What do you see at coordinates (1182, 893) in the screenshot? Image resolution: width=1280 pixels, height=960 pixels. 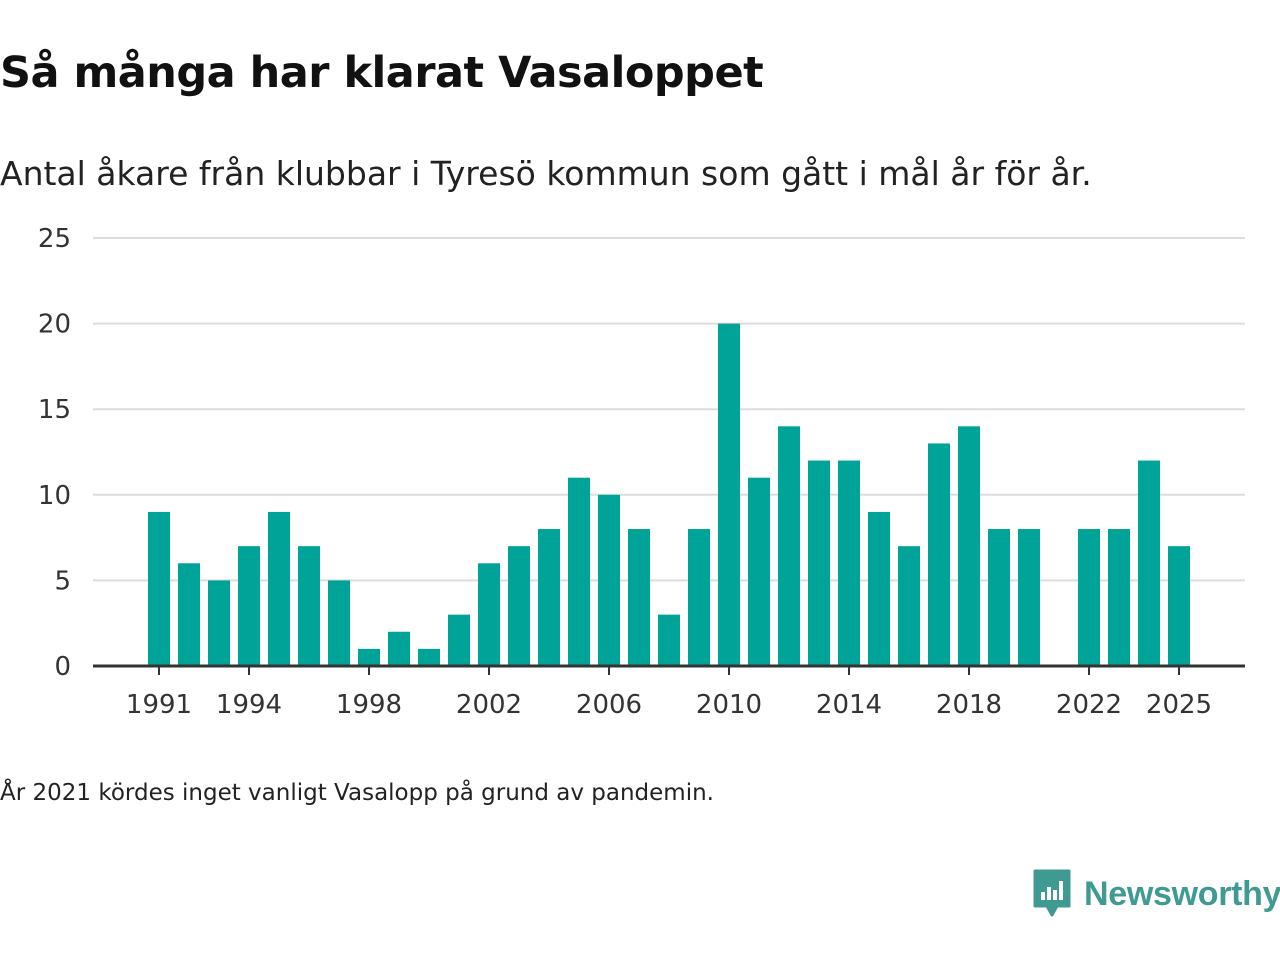 I see `brand-name: Newsworthy` at bounding box center [1182, 893].